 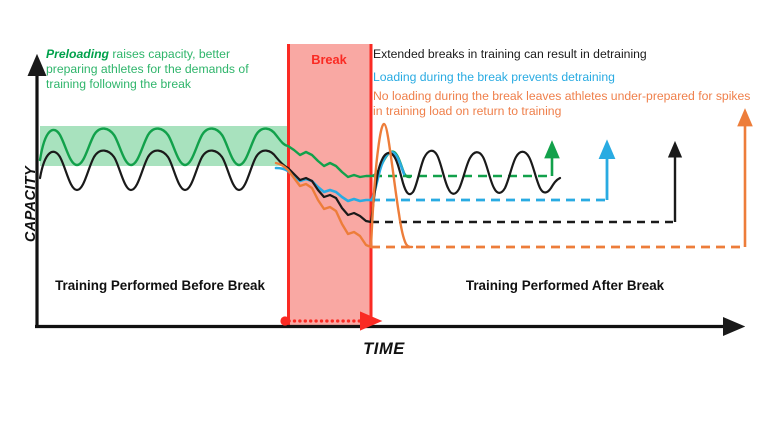 I want to click on series-orange-spike, so click(x=391, y=185).